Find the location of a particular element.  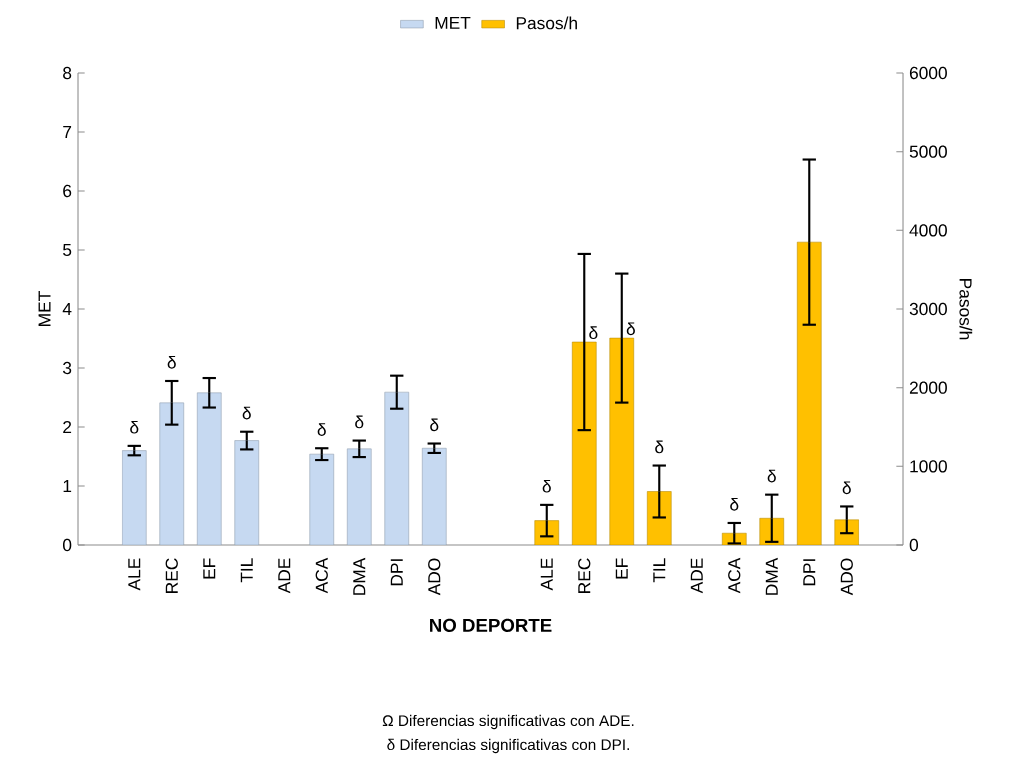

y-tick-label: 2 is located at coordinates (67, 427).